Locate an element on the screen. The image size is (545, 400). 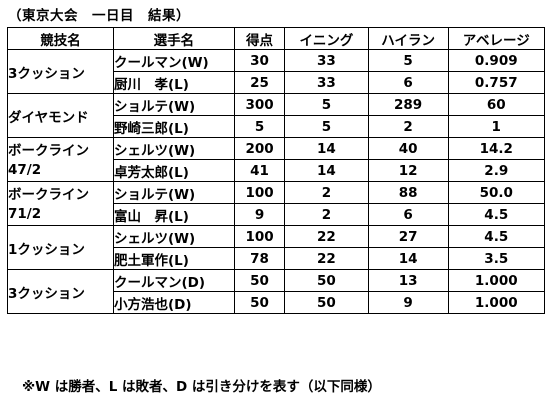
table-row: ボークライン シェルツ(W) 200 14 40 14.2 is located at coordinates (276, 148).